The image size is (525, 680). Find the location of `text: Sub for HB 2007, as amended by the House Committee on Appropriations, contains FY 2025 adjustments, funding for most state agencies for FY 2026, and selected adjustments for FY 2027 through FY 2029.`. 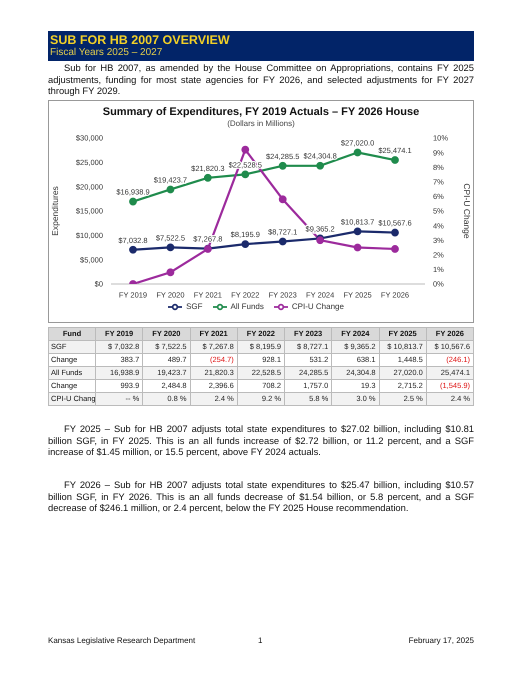

text: Sub for HB 2007, as amended by the House Committee on Appropriations, contains FY 2025 adjustments, funding for most state agencies for FY 2026, and selected adjustments for FY 2027 through FY 2029. is located at coordinates (261, 79).